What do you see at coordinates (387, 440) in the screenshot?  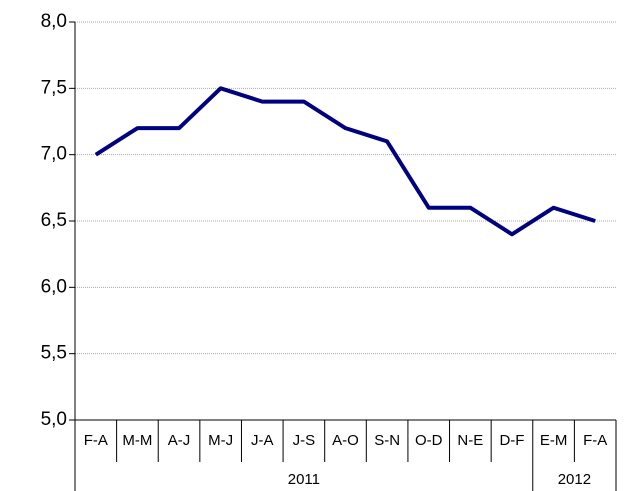 I see `x-tick-label: S-N` at bounding box center [387, 440].